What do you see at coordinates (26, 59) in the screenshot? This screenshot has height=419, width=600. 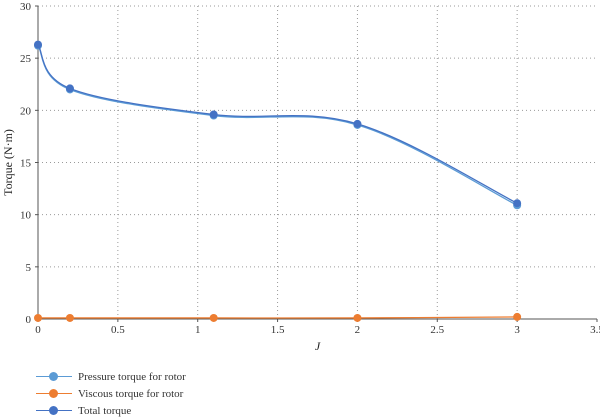 I see `y-tick-label: 25` at bounding box center [26, 59].